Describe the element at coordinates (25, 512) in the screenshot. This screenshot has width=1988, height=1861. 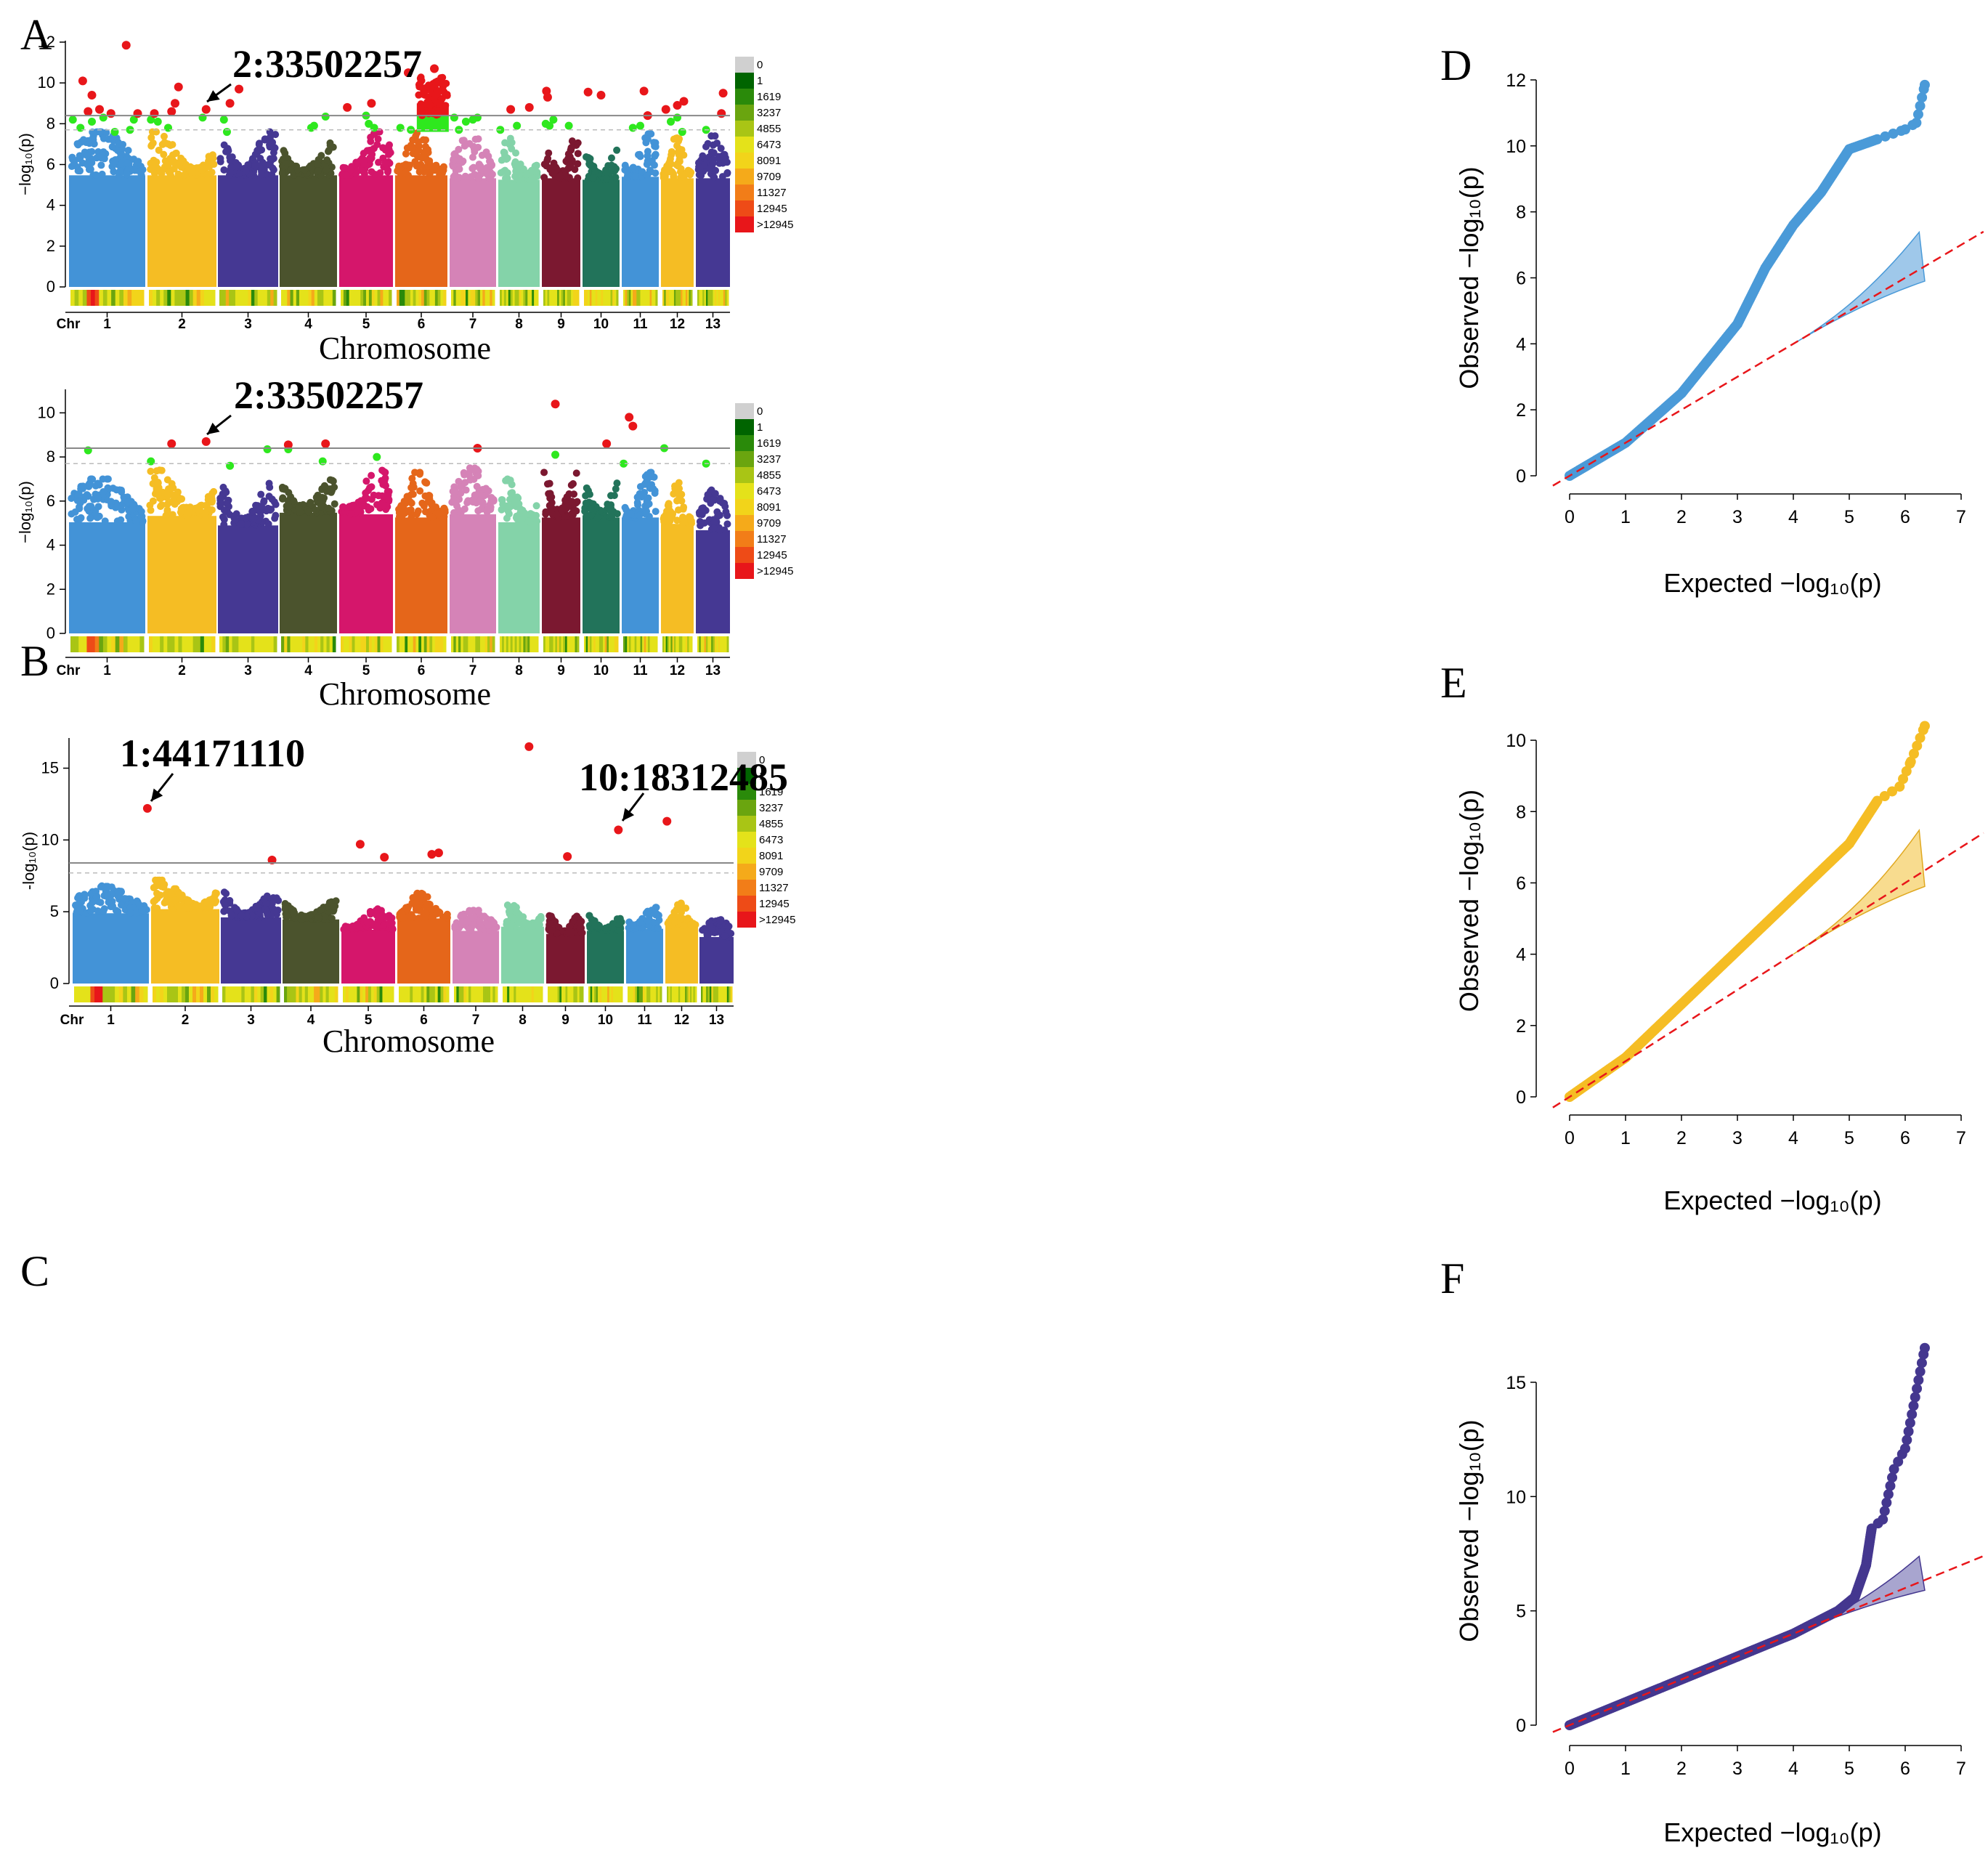
I see `y-axis-title: −log₁₀(p)` at that location.